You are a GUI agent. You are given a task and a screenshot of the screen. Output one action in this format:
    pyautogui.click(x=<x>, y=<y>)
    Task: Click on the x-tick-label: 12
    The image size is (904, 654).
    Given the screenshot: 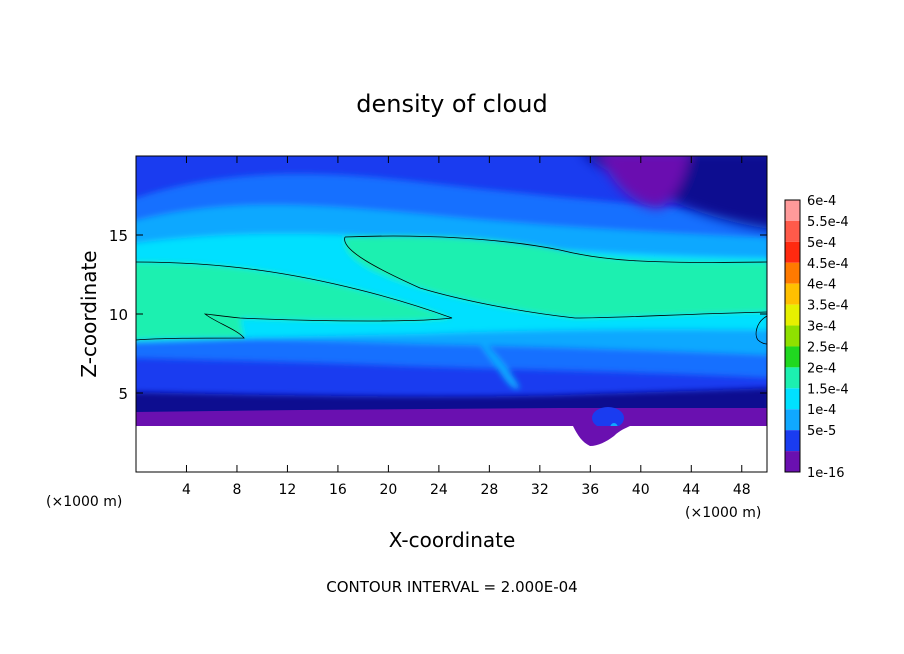 What is the action you would take?
    pyautogui.click(x=288, y=490)
    